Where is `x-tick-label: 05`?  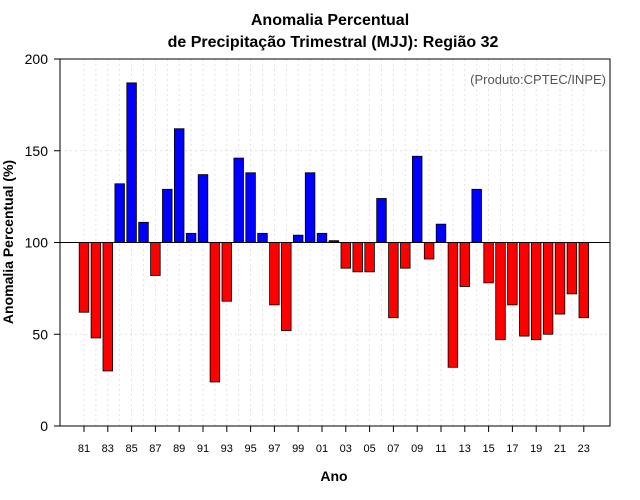
x-tick-label: 05 is located at coordinates (369, 449).